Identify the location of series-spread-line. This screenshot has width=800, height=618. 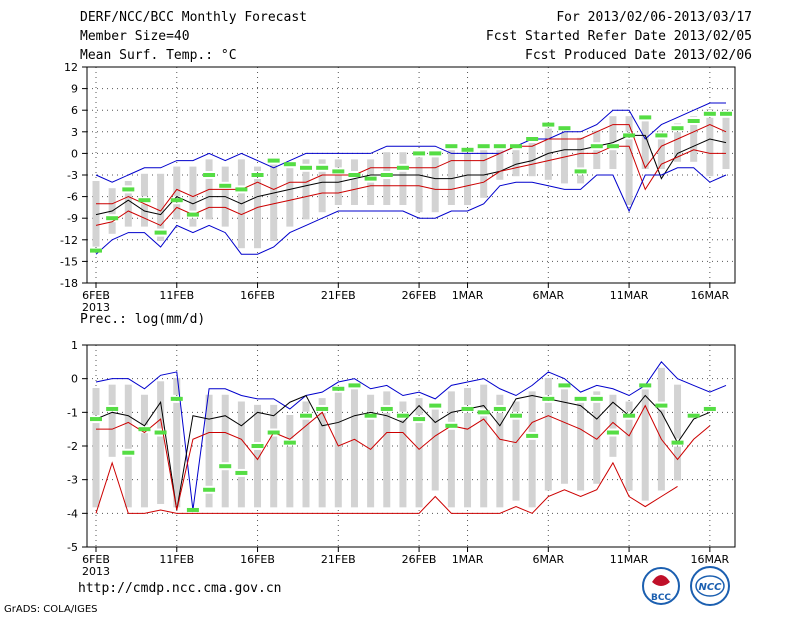
(403, 457).